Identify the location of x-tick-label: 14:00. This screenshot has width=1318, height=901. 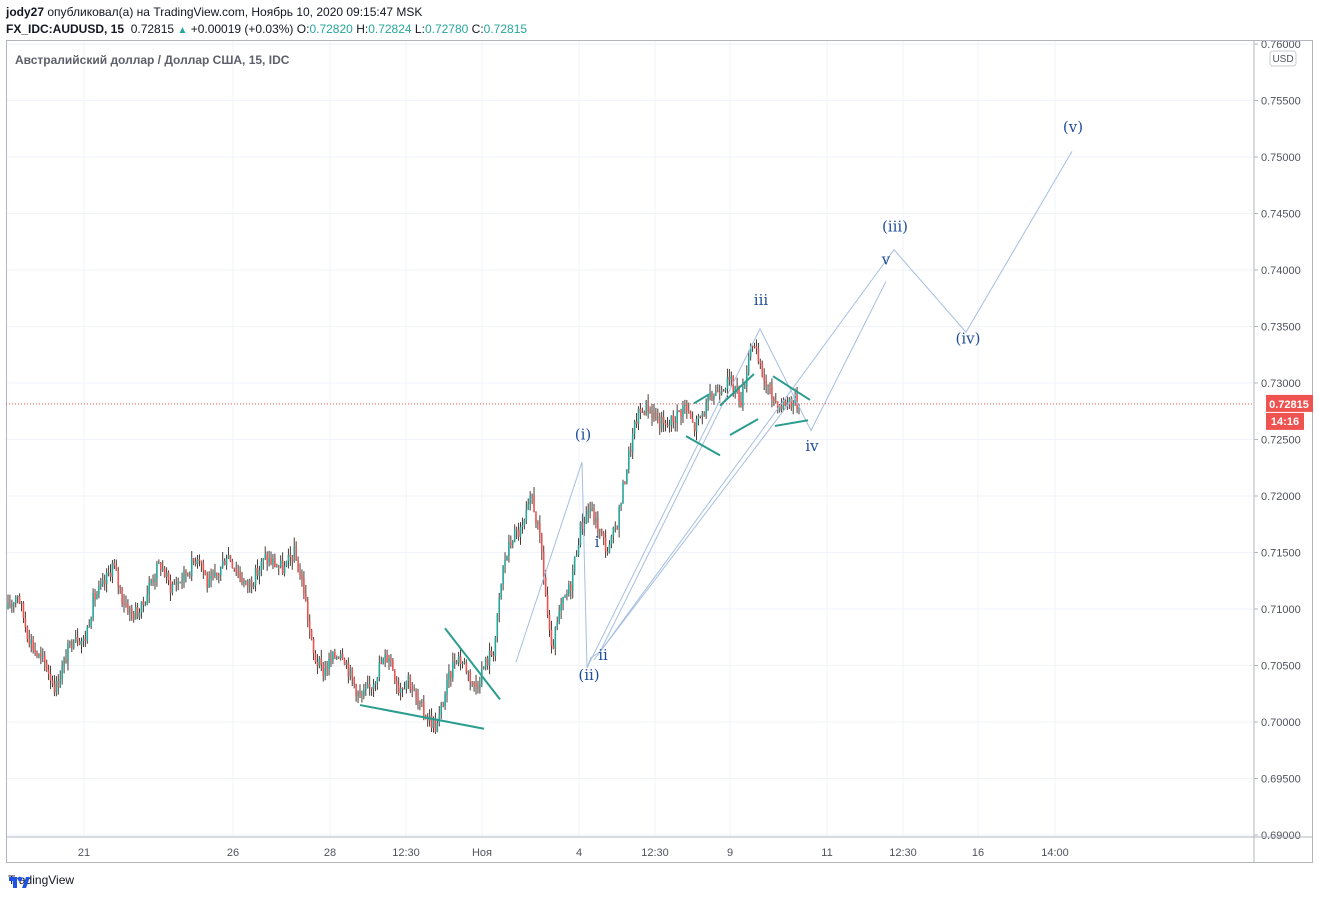
(1055, 853).